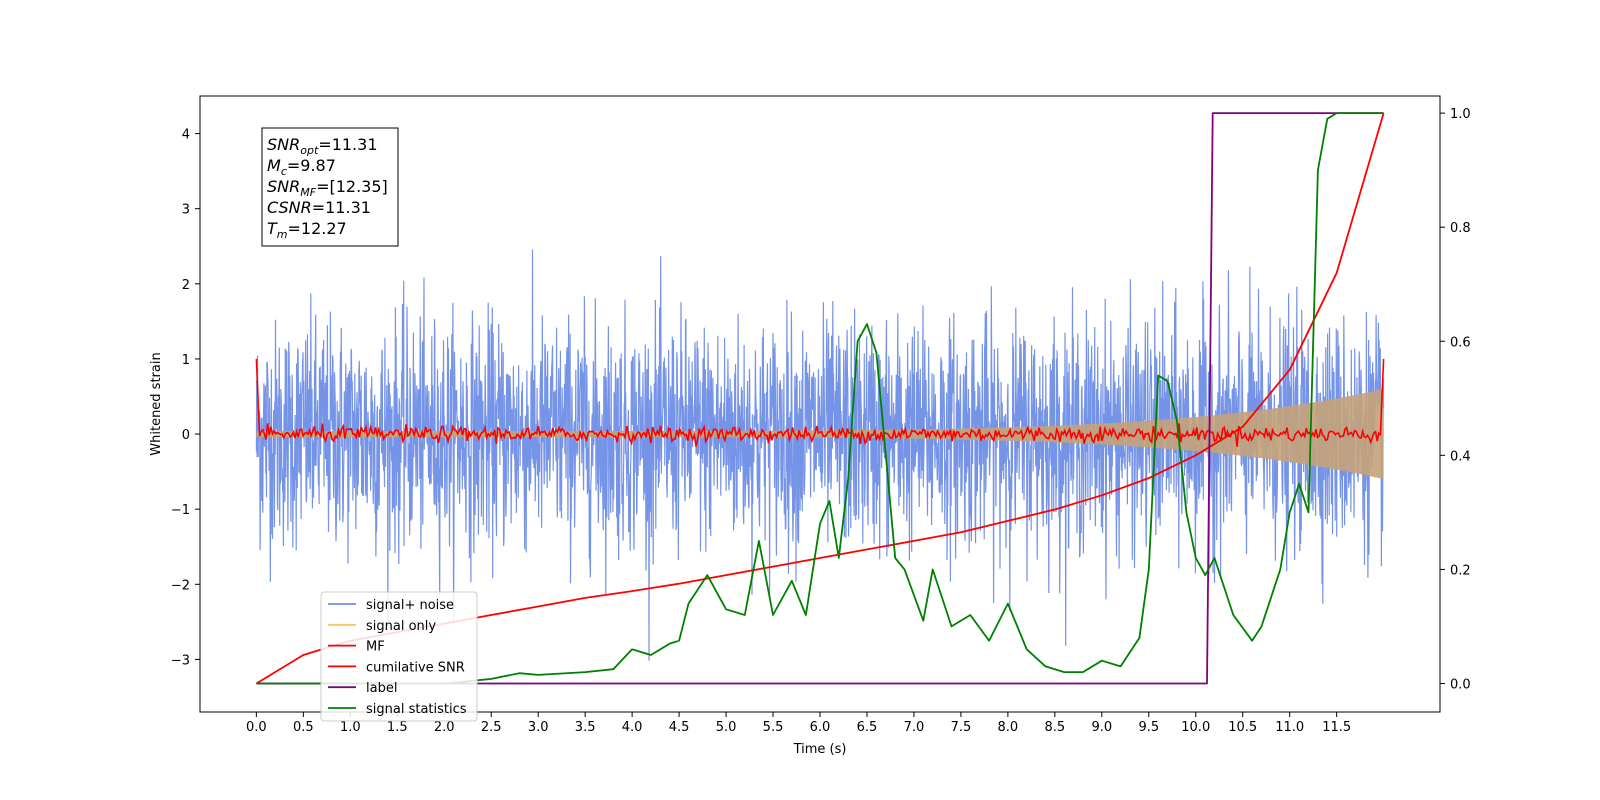 This screenshot has width=1600, height=800. I want to click on x-tick-label: 11.5, so click(1336, 727).